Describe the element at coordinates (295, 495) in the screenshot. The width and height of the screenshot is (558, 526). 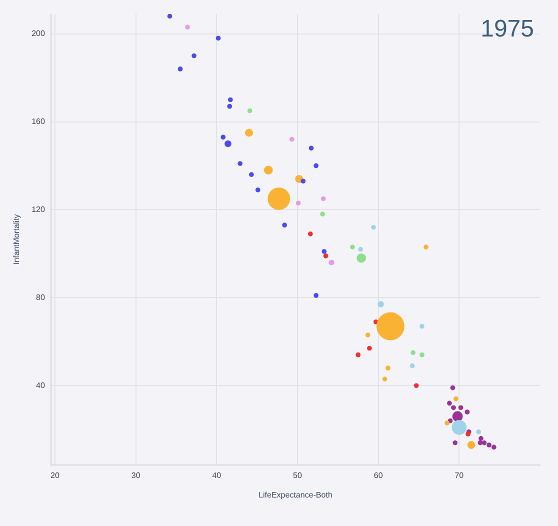
I see `x-axis-title: LifeExpectance-Both` at that location.